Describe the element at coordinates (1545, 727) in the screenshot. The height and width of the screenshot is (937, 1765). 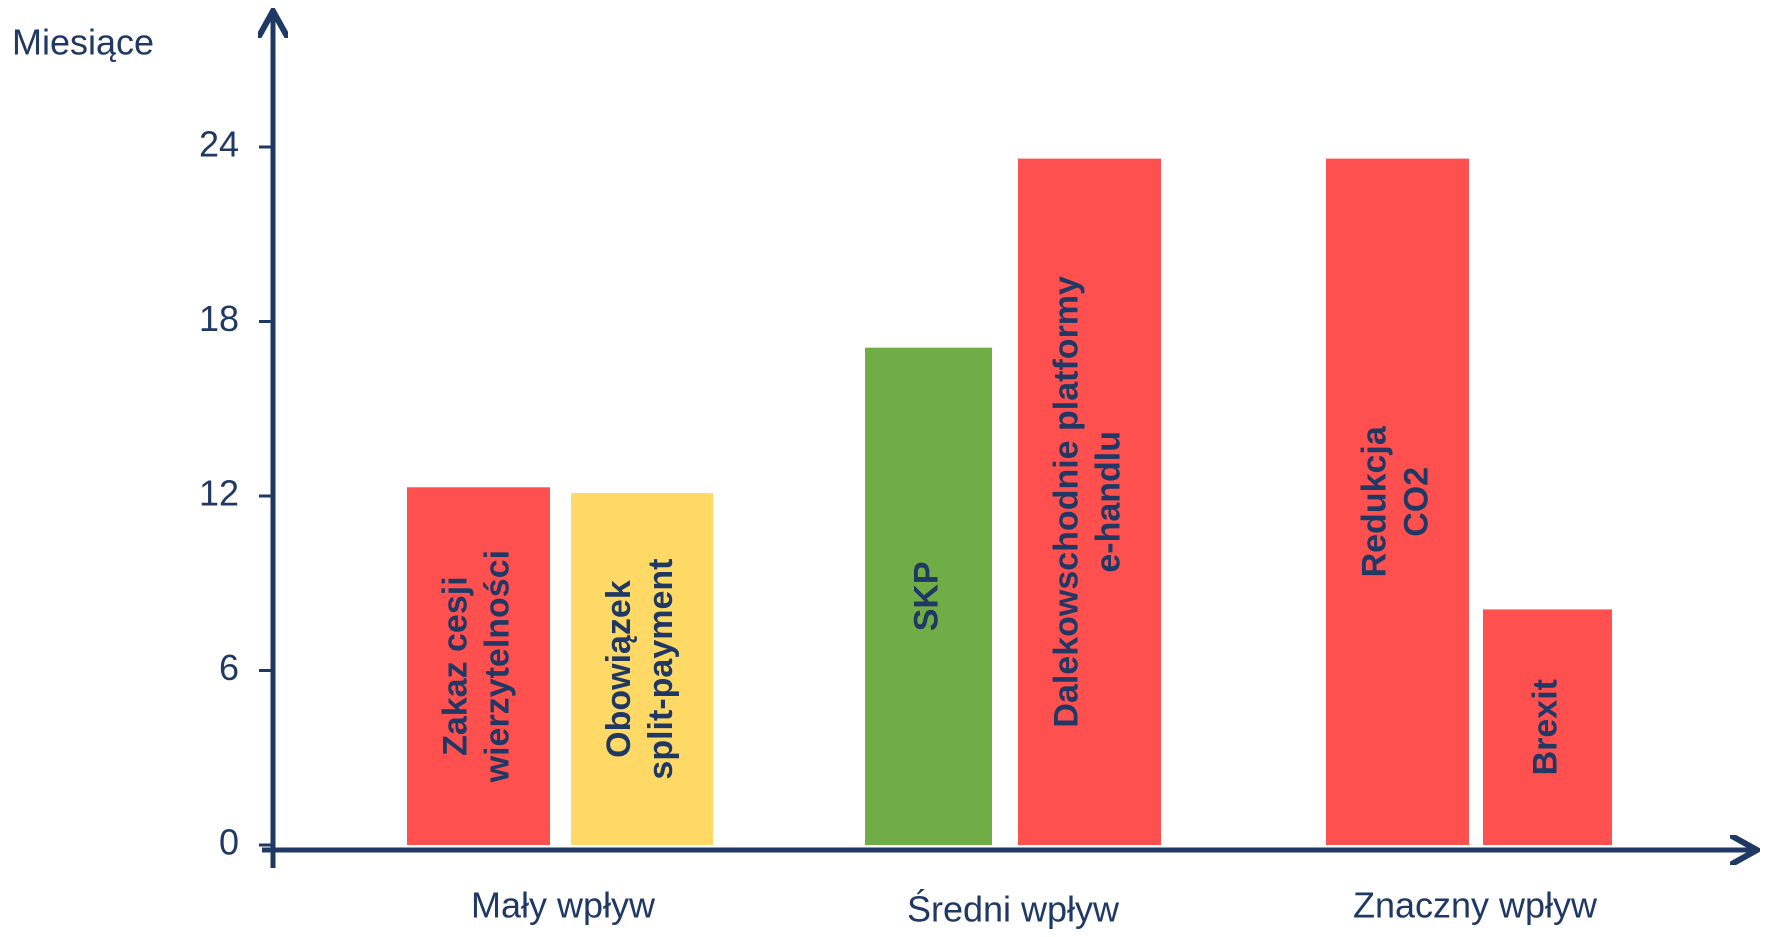
I see `bar-label: Brexit` at that location.